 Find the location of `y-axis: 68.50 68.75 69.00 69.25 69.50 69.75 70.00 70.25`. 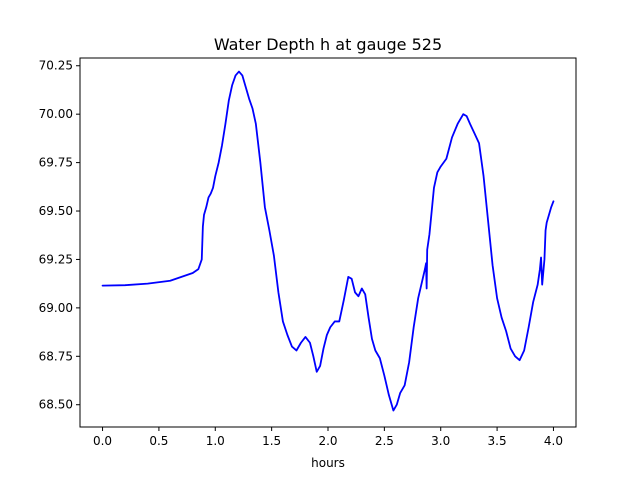

y-axis: 68.50 68.75 69.00 69.25 69.50 69.75 70.00 70.25 is located at coordinates (59, 235).